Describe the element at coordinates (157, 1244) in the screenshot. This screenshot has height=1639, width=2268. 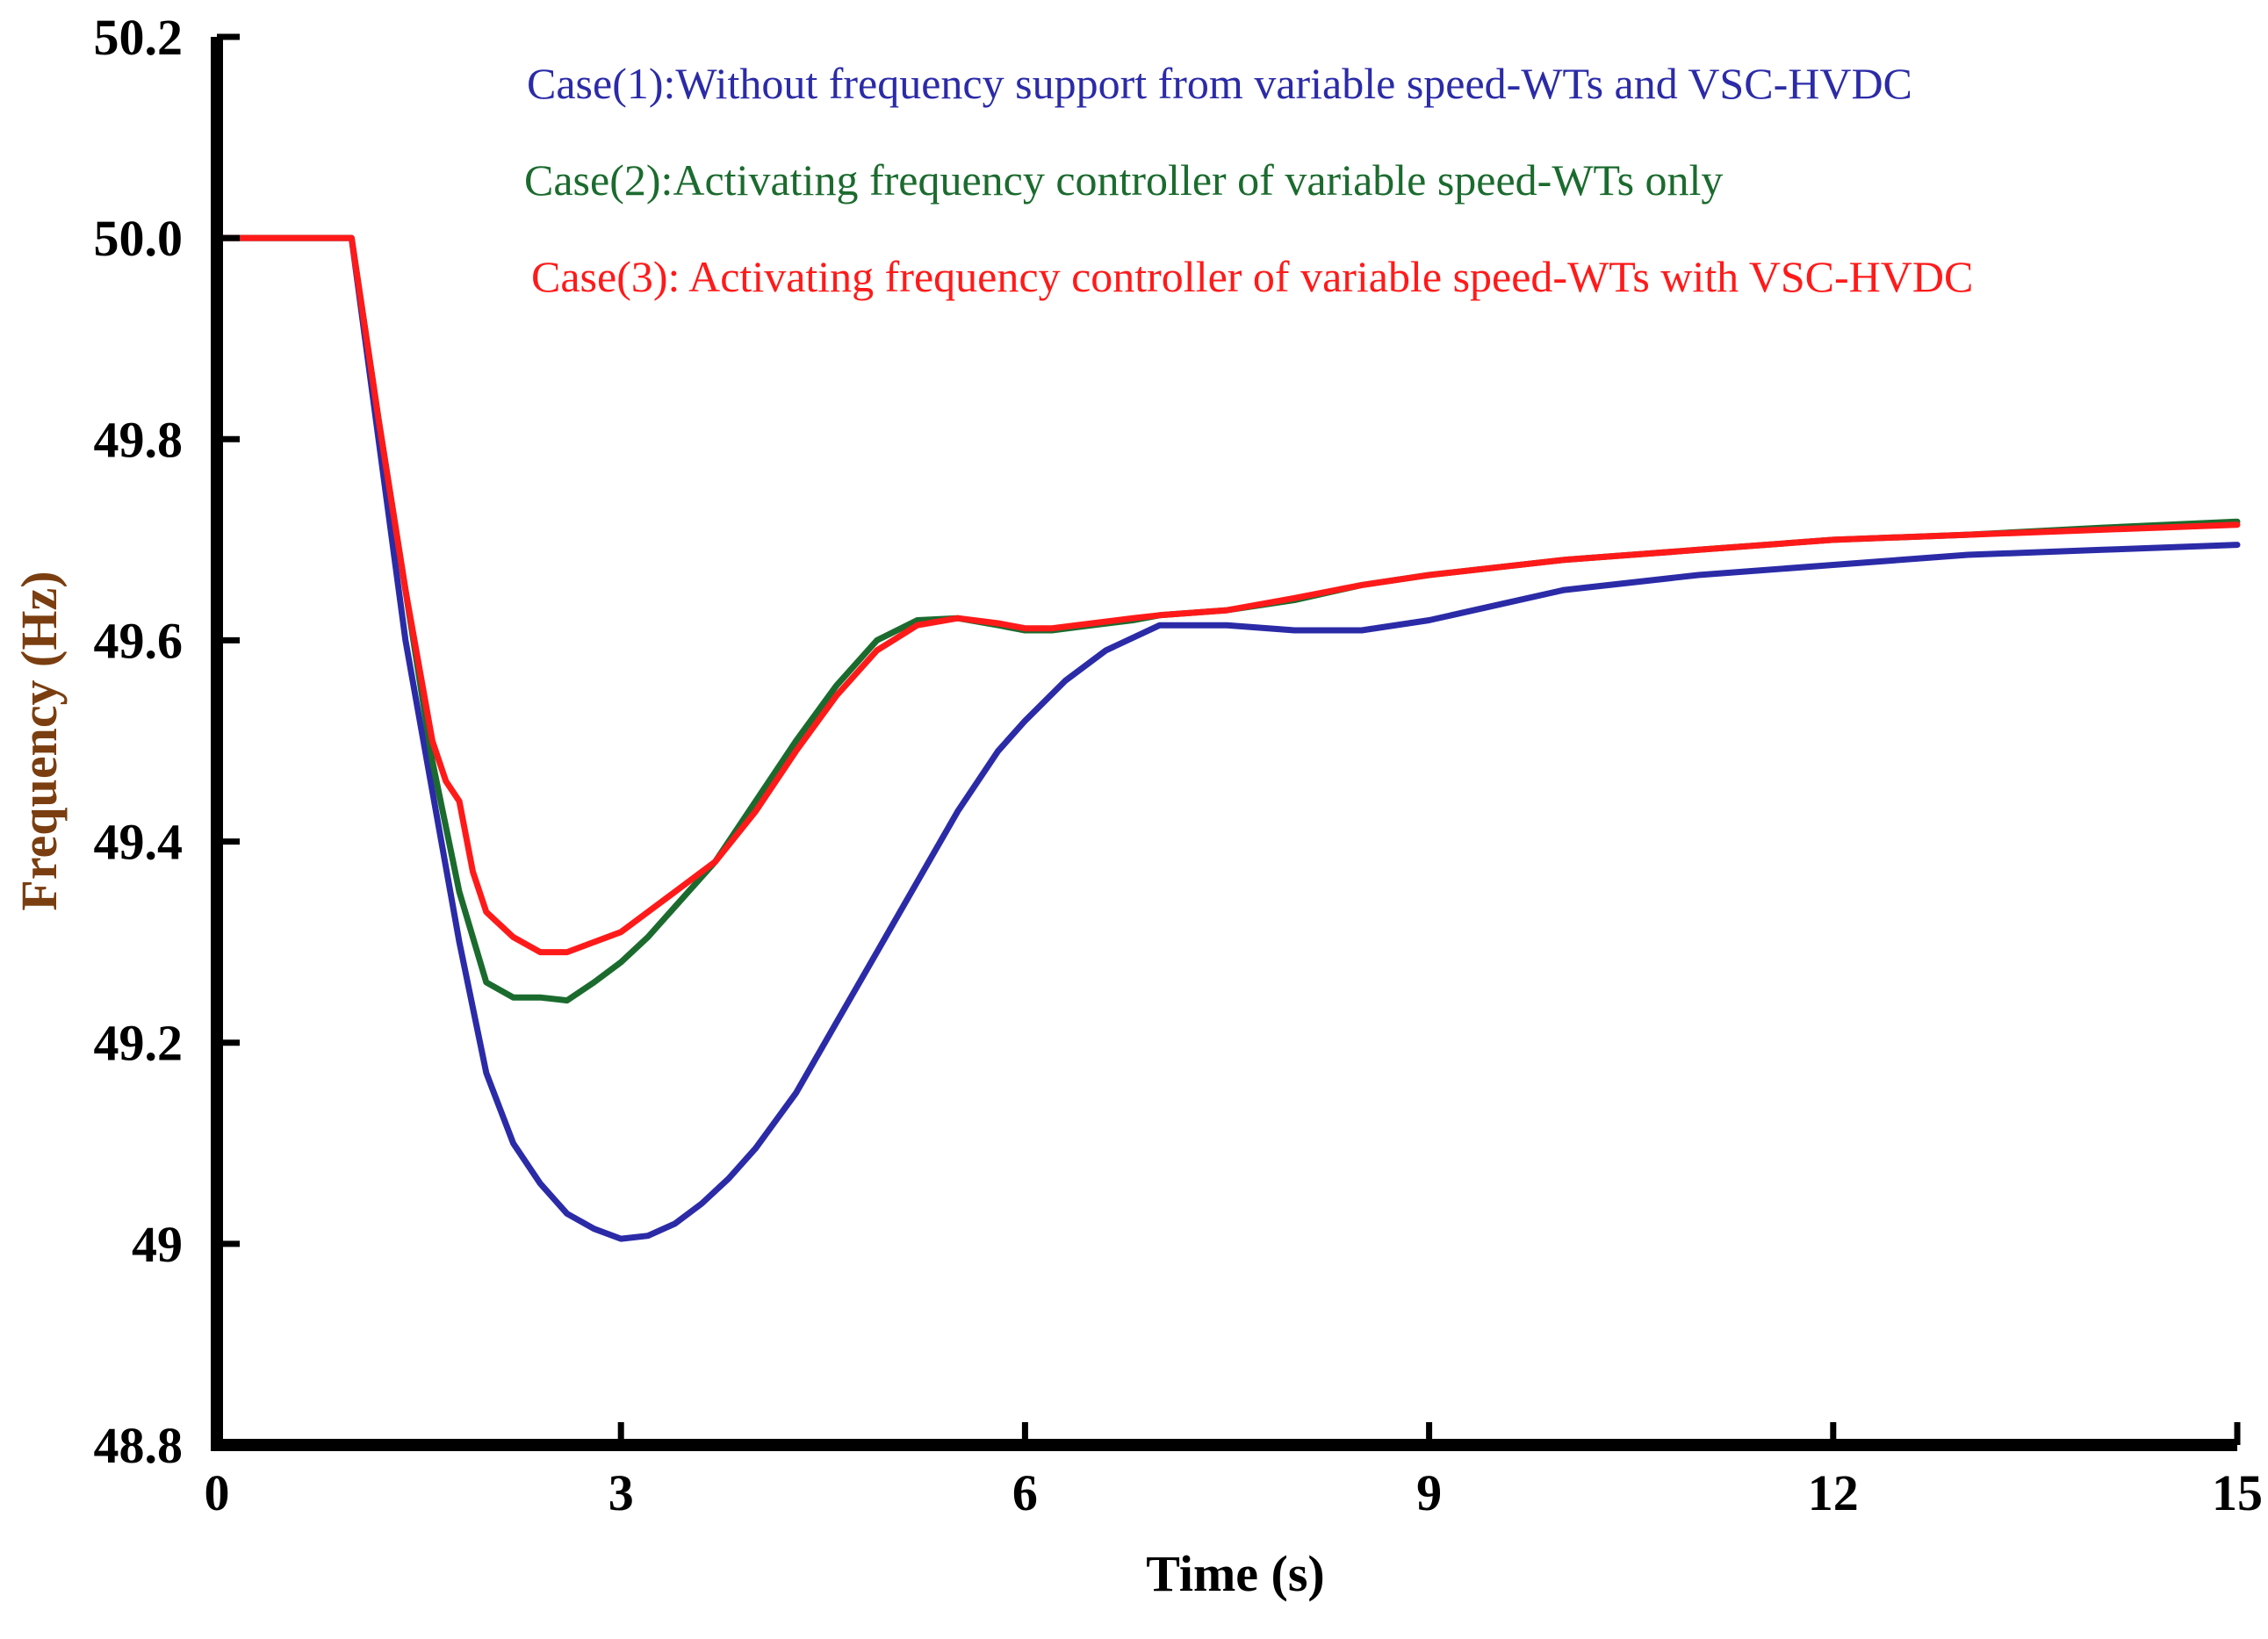
I see `y-tick-label: 49` at that location.